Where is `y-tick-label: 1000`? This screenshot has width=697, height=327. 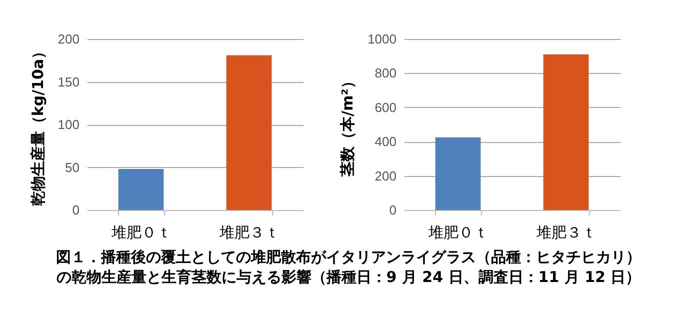
y-tick-label: 1000 is located at coordinates (382, 39).